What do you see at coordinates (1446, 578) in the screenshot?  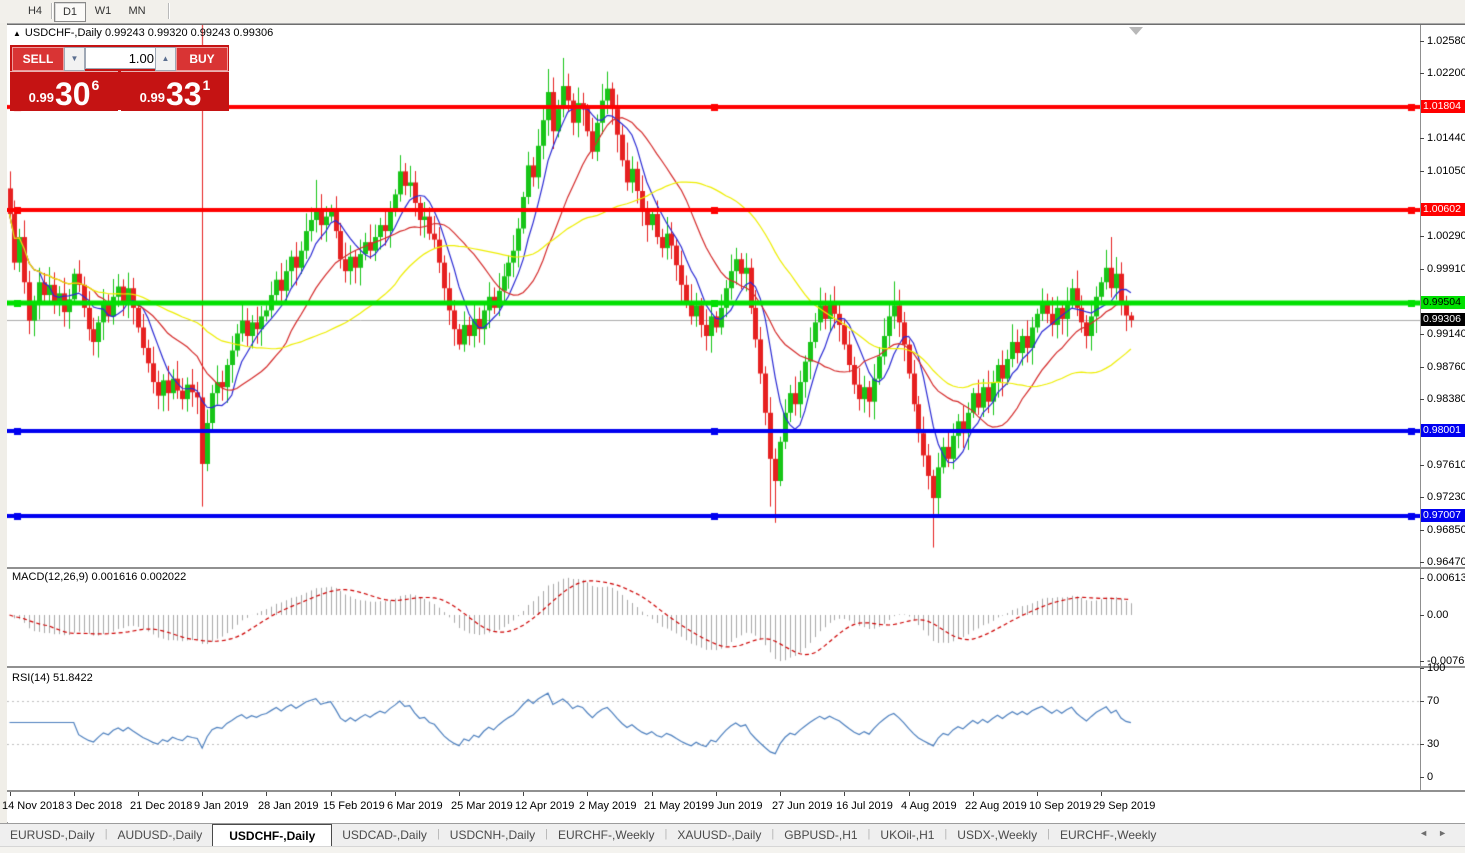 I see `macd-axis-label: 0.00613` at bounding box center [1446, 578].